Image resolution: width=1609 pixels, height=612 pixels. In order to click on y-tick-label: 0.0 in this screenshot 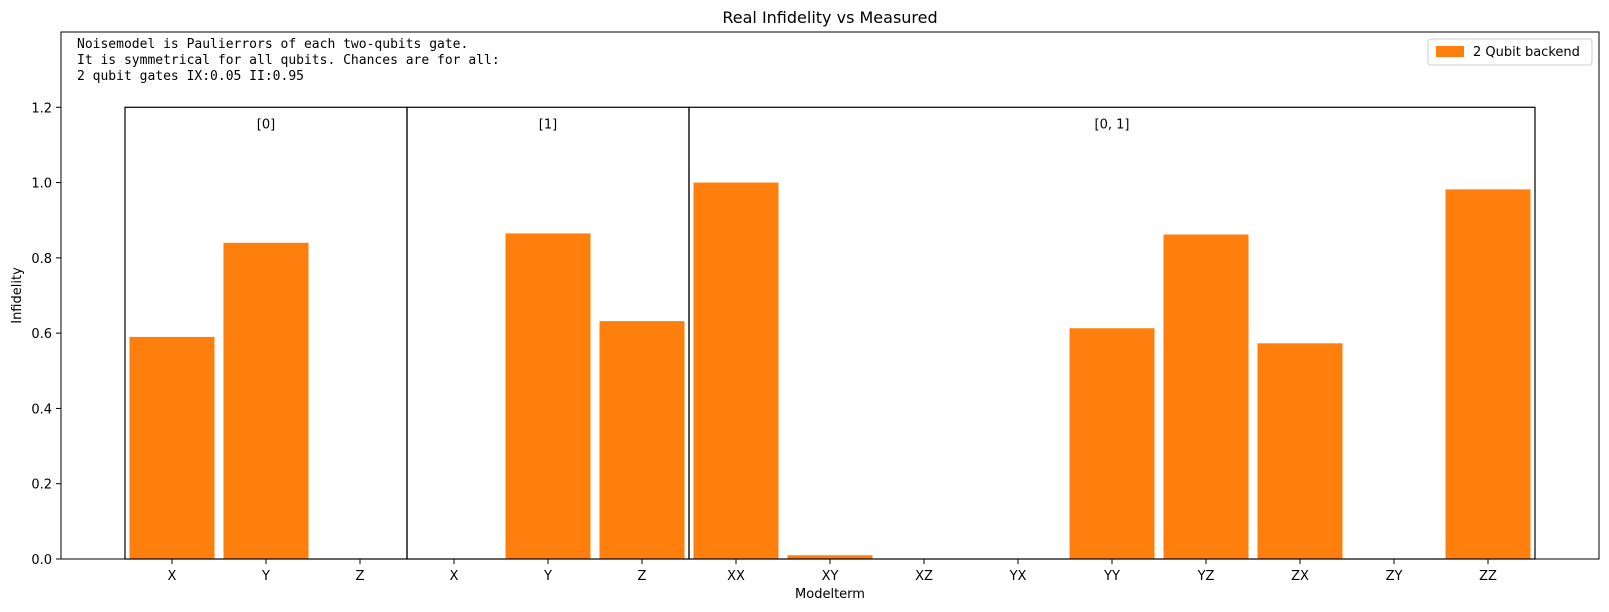, I will do `click(41, 560)`.